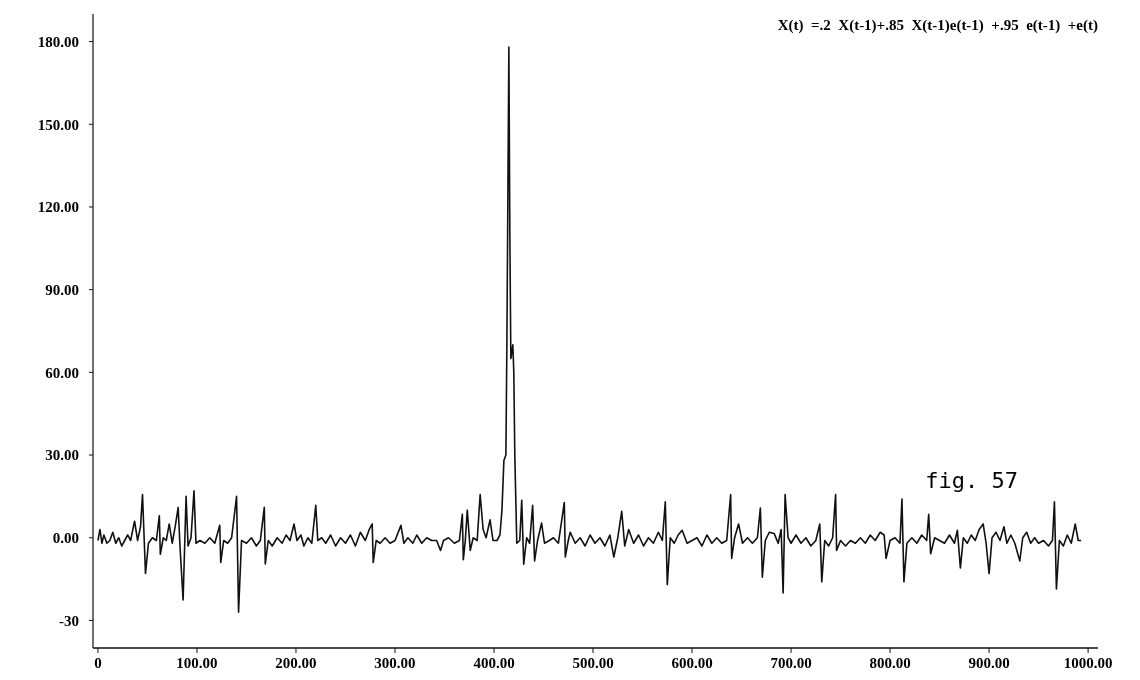 This screenshot has width=1140, height=680. Describe the element at coordinates (791, 663) in the screenshot. I see `x-tick-label: 700.00` at that location.